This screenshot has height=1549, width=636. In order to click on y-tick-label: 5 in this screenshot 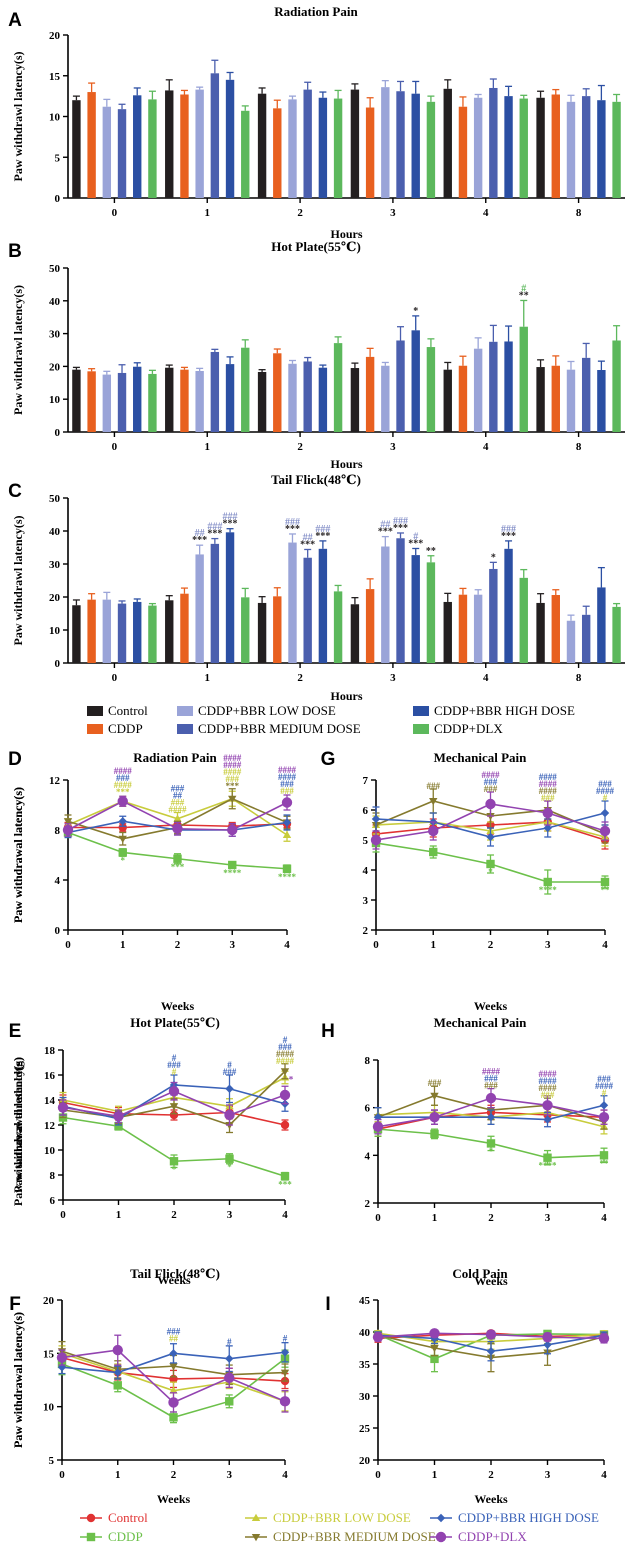, I will do `click(52, 1461)`.